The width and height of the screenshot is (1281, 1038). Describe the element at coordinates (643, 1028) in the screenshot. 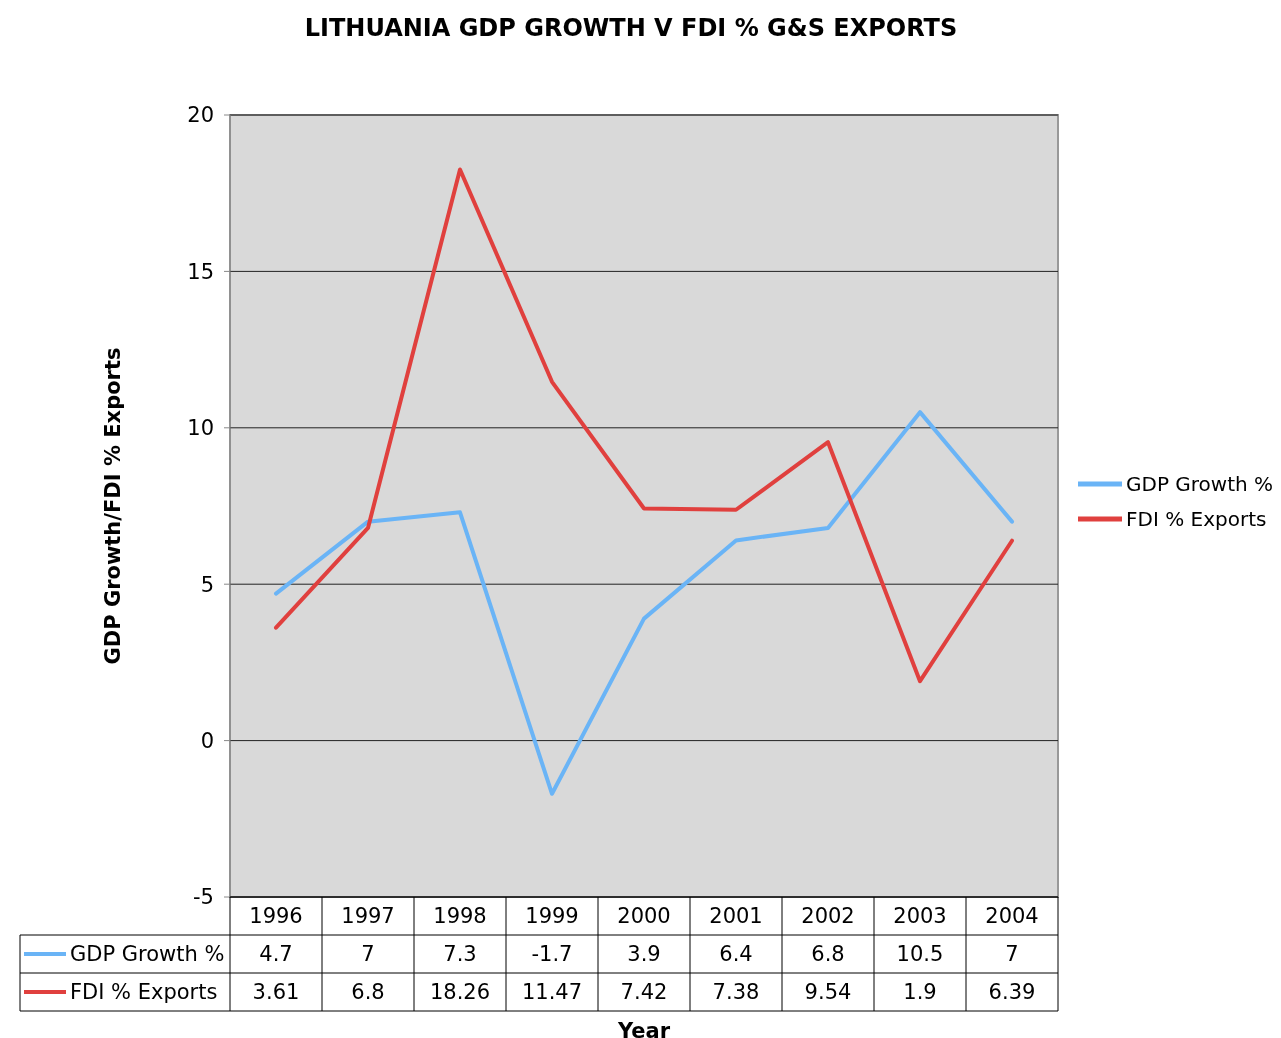

I see `x-axis-title: Year` at that location.